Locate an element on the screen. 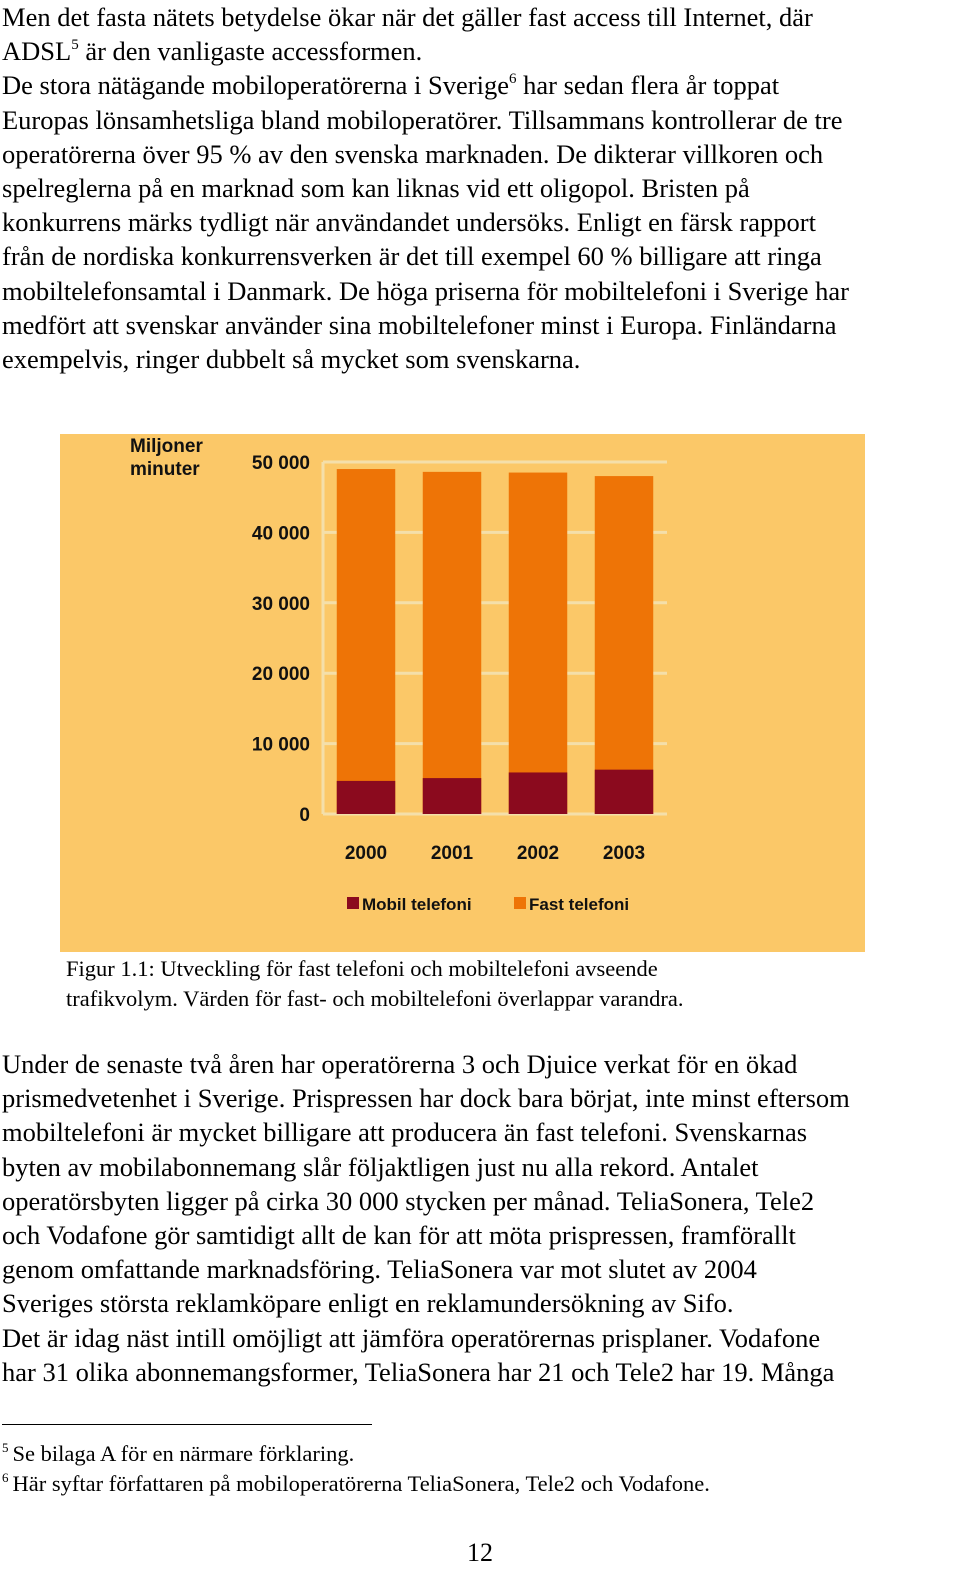 Image resolution: width=960 pixels, height=1580 pixels. bar-mobil-telefoni-2001 is located at coordinates (452, 796).